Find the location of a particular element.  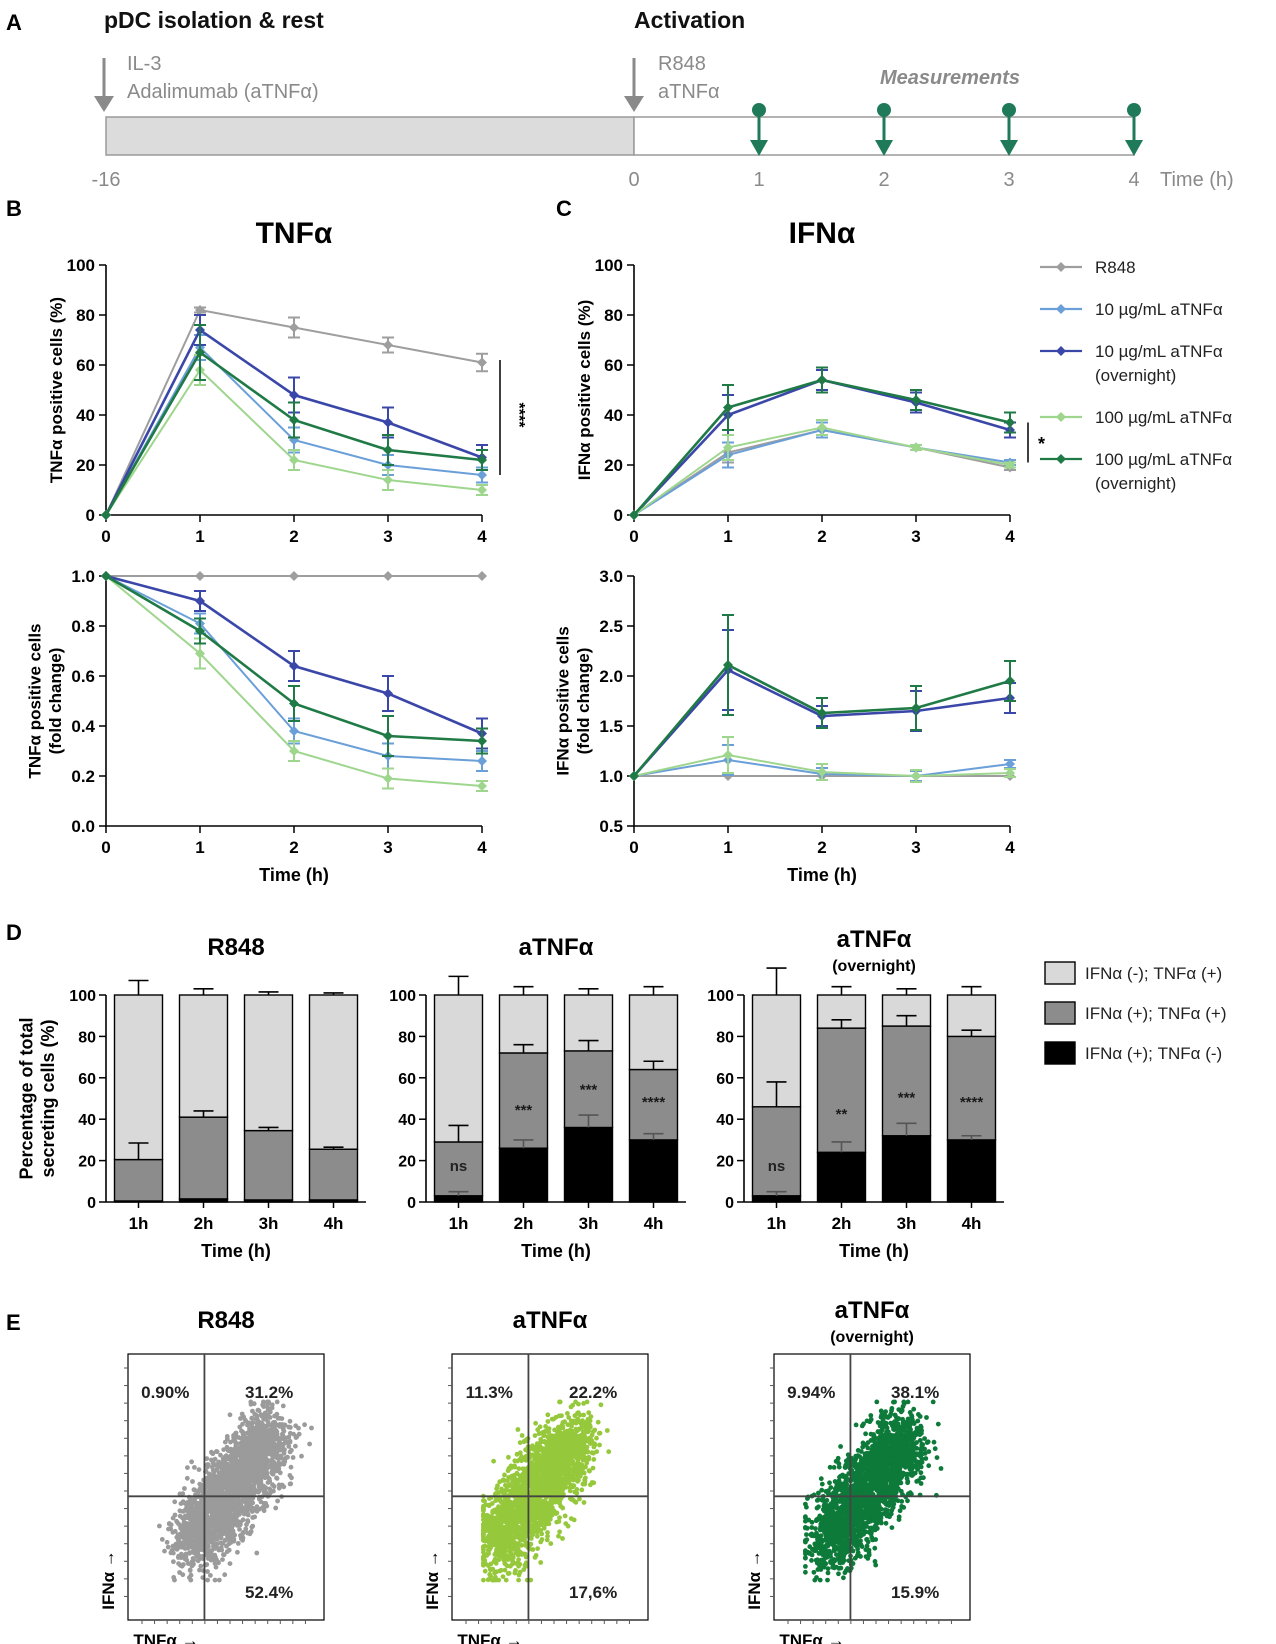

y-axis-label-line: (fold change) is located at coordinates (55, 701).